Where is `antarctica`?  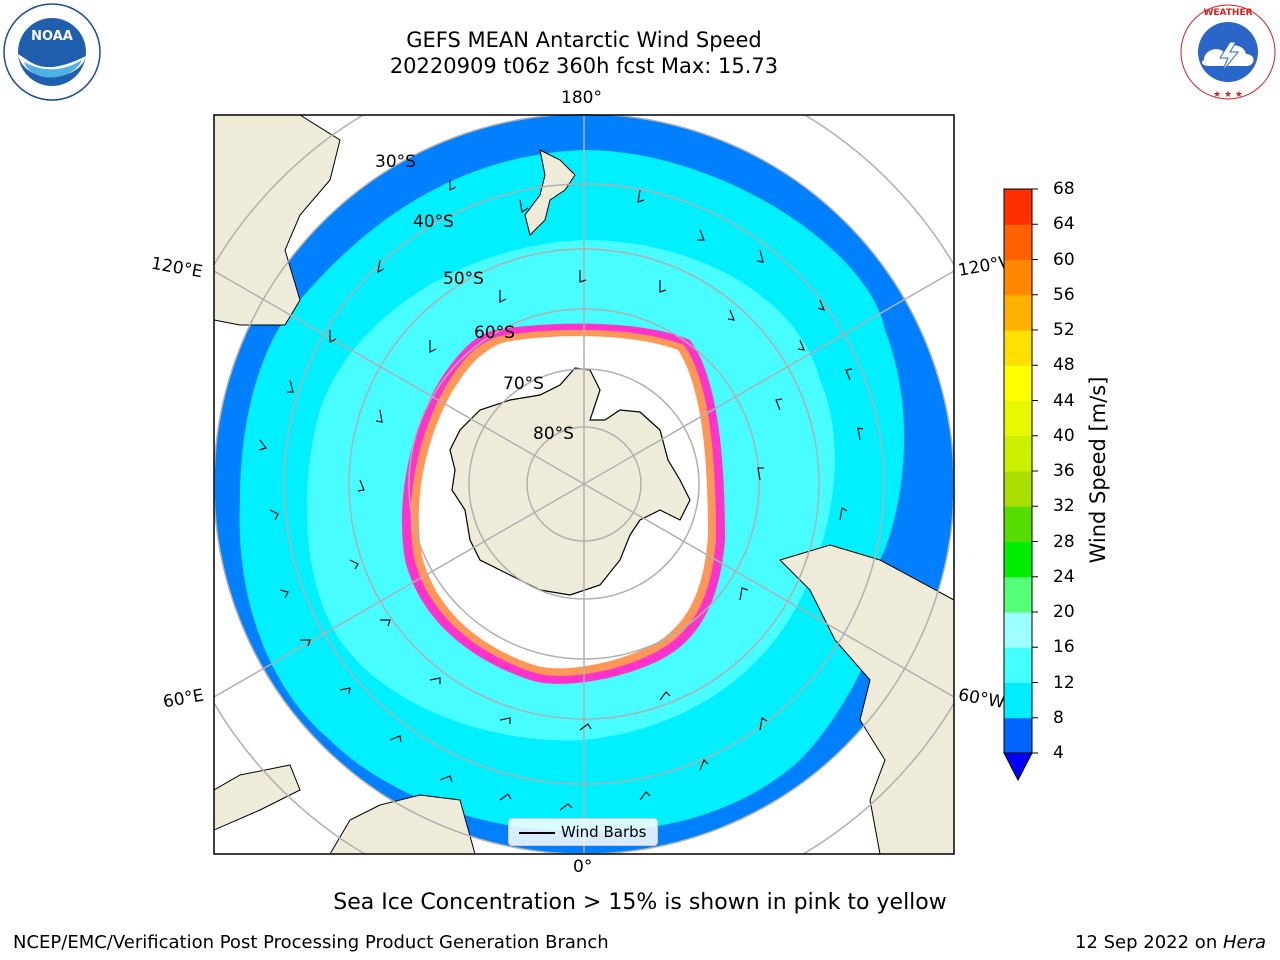
antarctica is located at coordinates (570, 481).